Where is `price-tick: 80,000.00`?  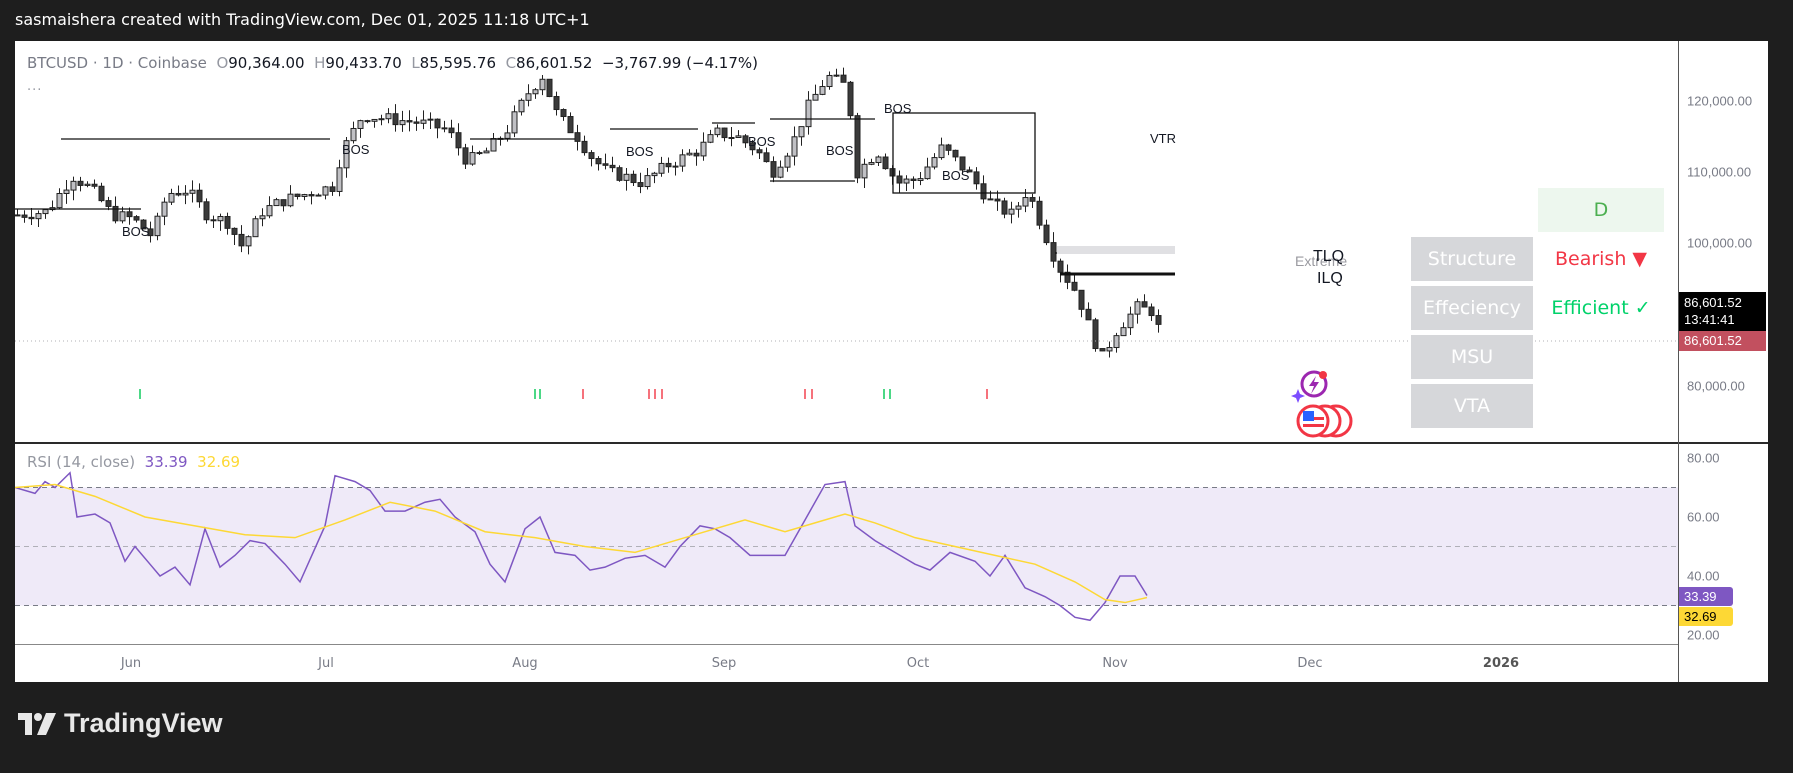
price-tick: 80,000.00 is located at coordinates (1716, 386).